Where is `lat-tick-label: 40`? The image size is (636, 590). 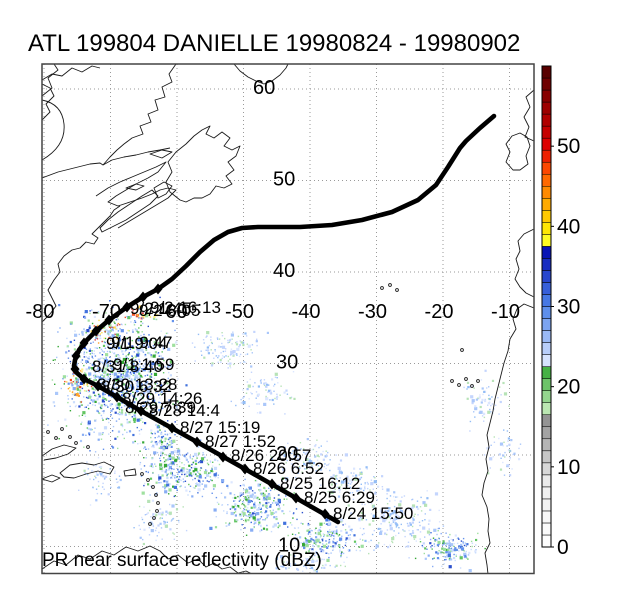 lat-tick-label: 40 is located at coordinates (284, 271).